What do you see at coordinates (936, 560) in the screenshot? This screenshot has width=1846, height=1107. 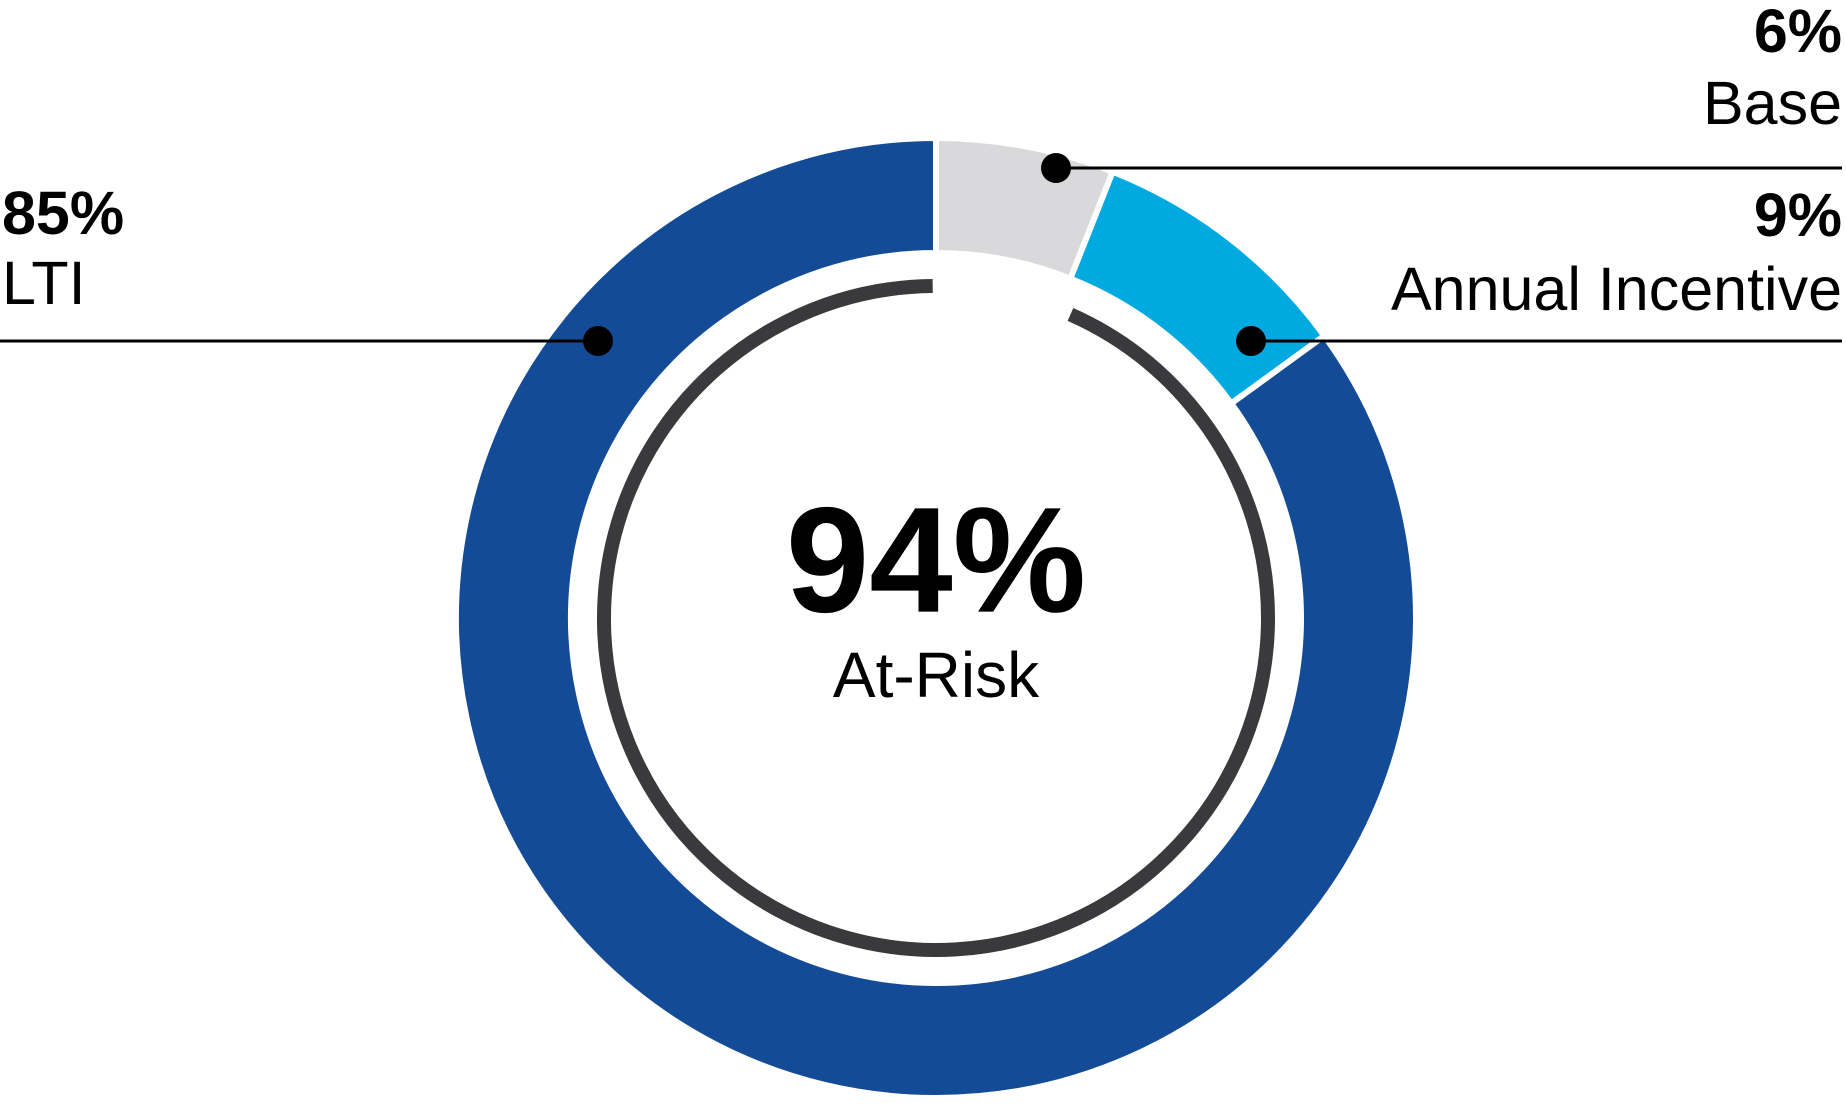 I see `center-value: 94%` at bounding box center [936, 560].